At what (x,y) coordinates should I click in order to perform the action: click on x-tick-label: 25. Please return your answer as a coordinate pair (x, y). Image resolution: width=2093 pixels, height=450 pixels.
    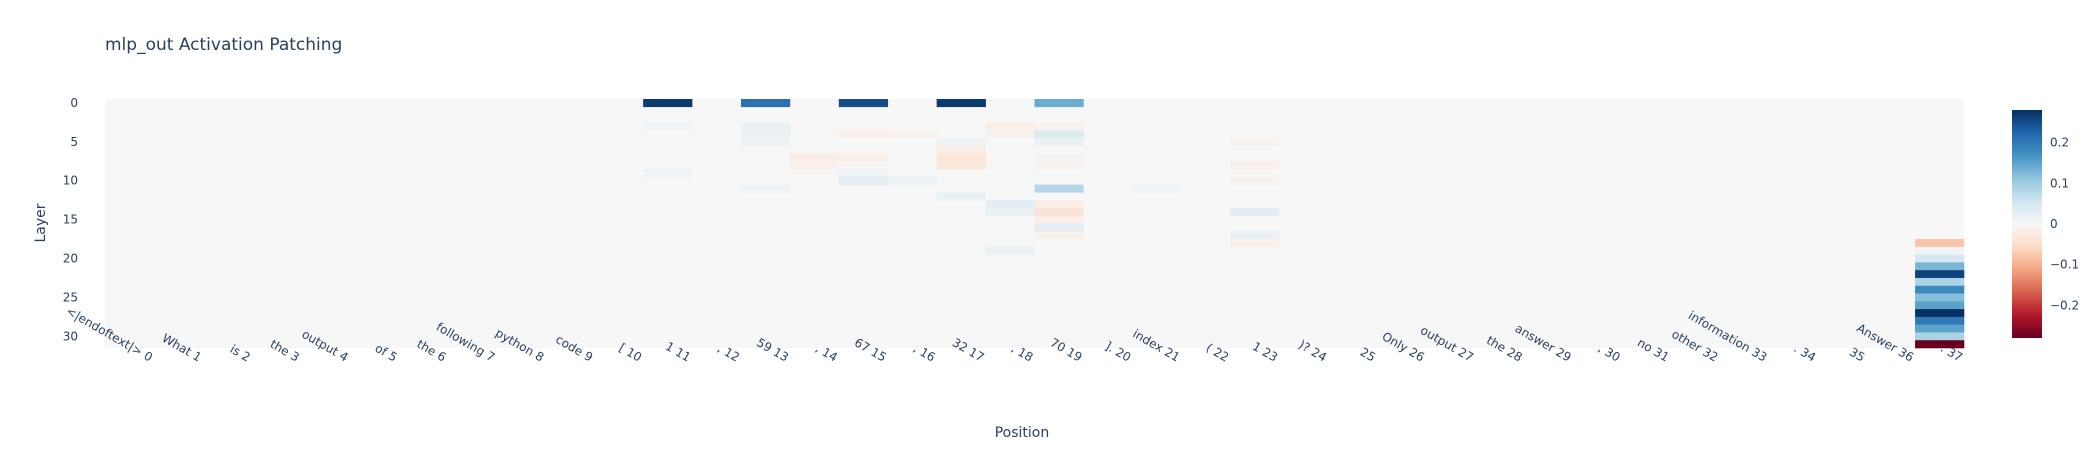
    Looking at the image, I should click on (1368, 355).